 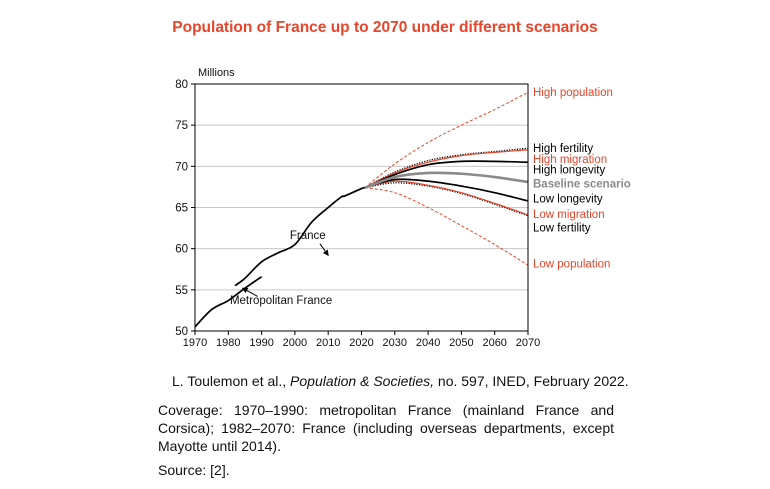 I want to click on scenario-label: Low fertility, so click(x=562, y=228).